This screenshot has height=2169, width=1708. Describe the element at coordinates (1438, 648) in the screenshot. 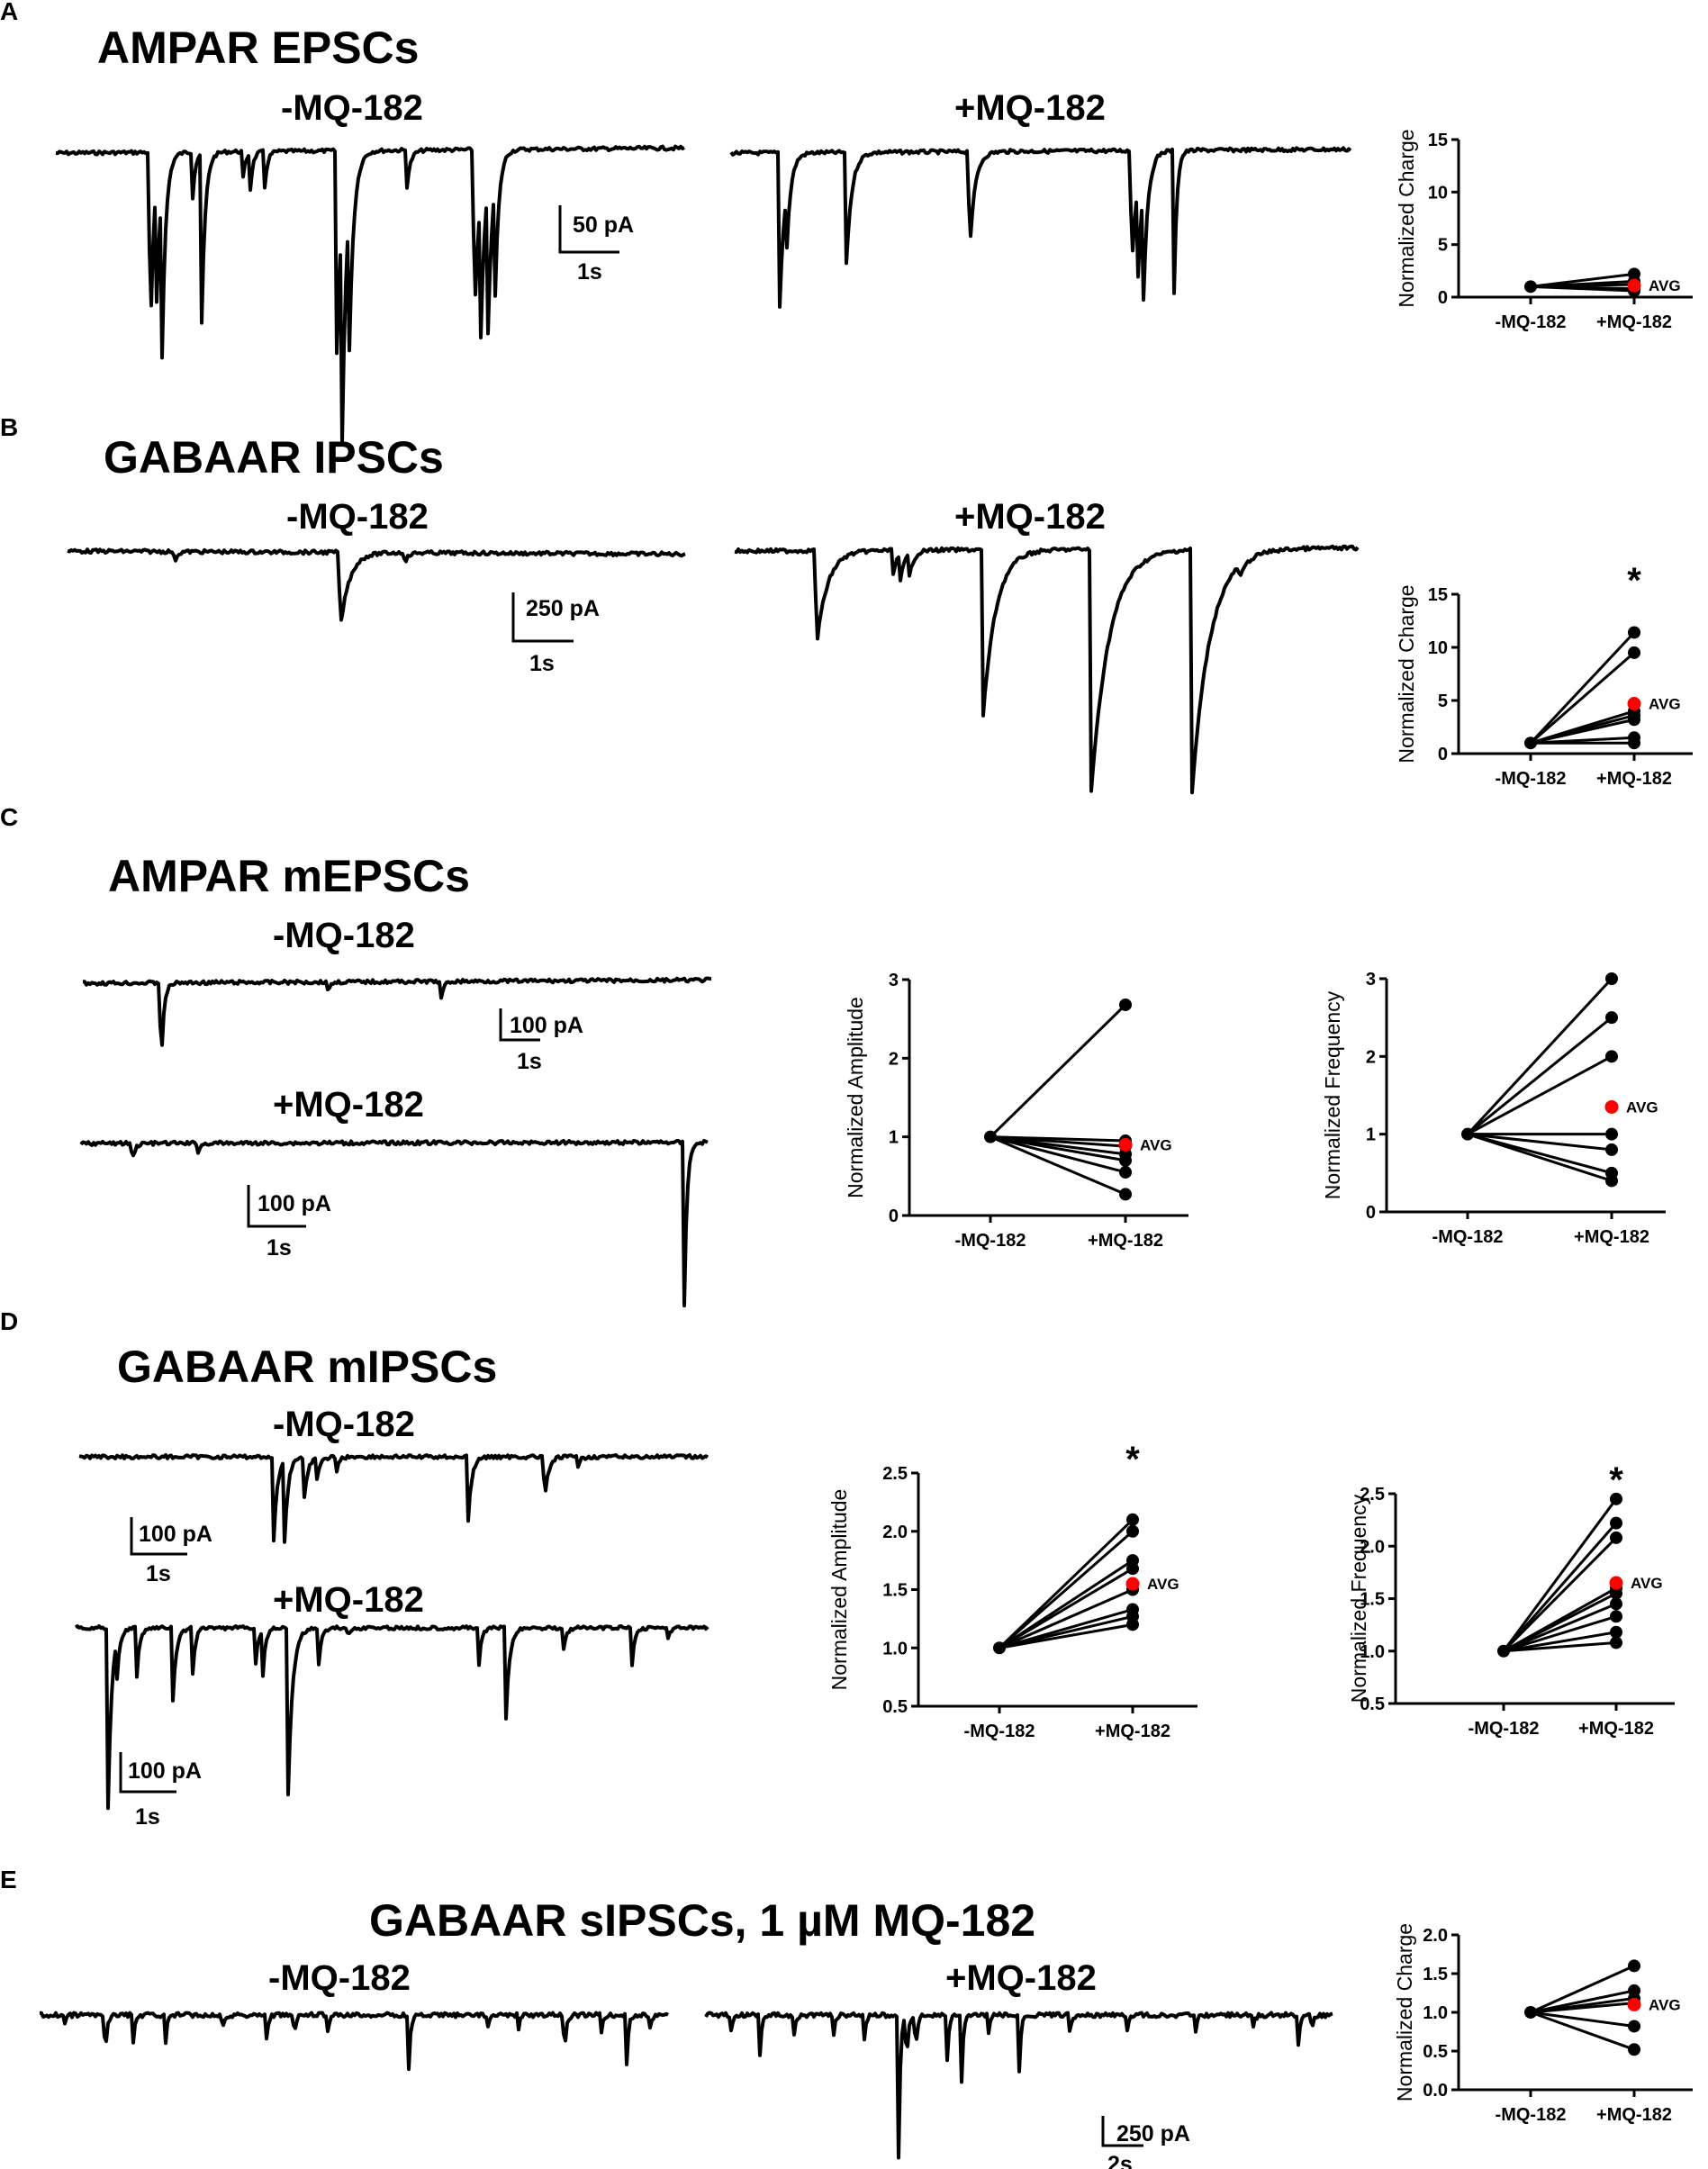

I see `y-tick-label: 10` at that location.